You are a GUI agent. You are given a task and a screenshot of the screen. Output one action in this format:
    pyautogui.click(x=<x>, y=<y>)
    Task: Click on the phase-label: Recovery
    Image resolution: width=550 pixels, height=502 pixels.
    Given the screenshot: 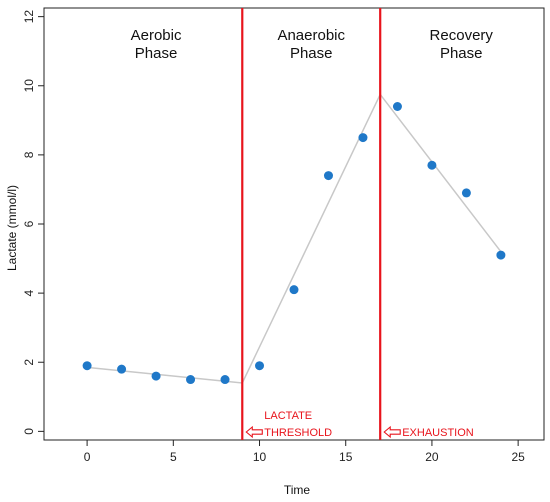 What is the action you would take?
    pyautogui.click(x=462, y=35)
    